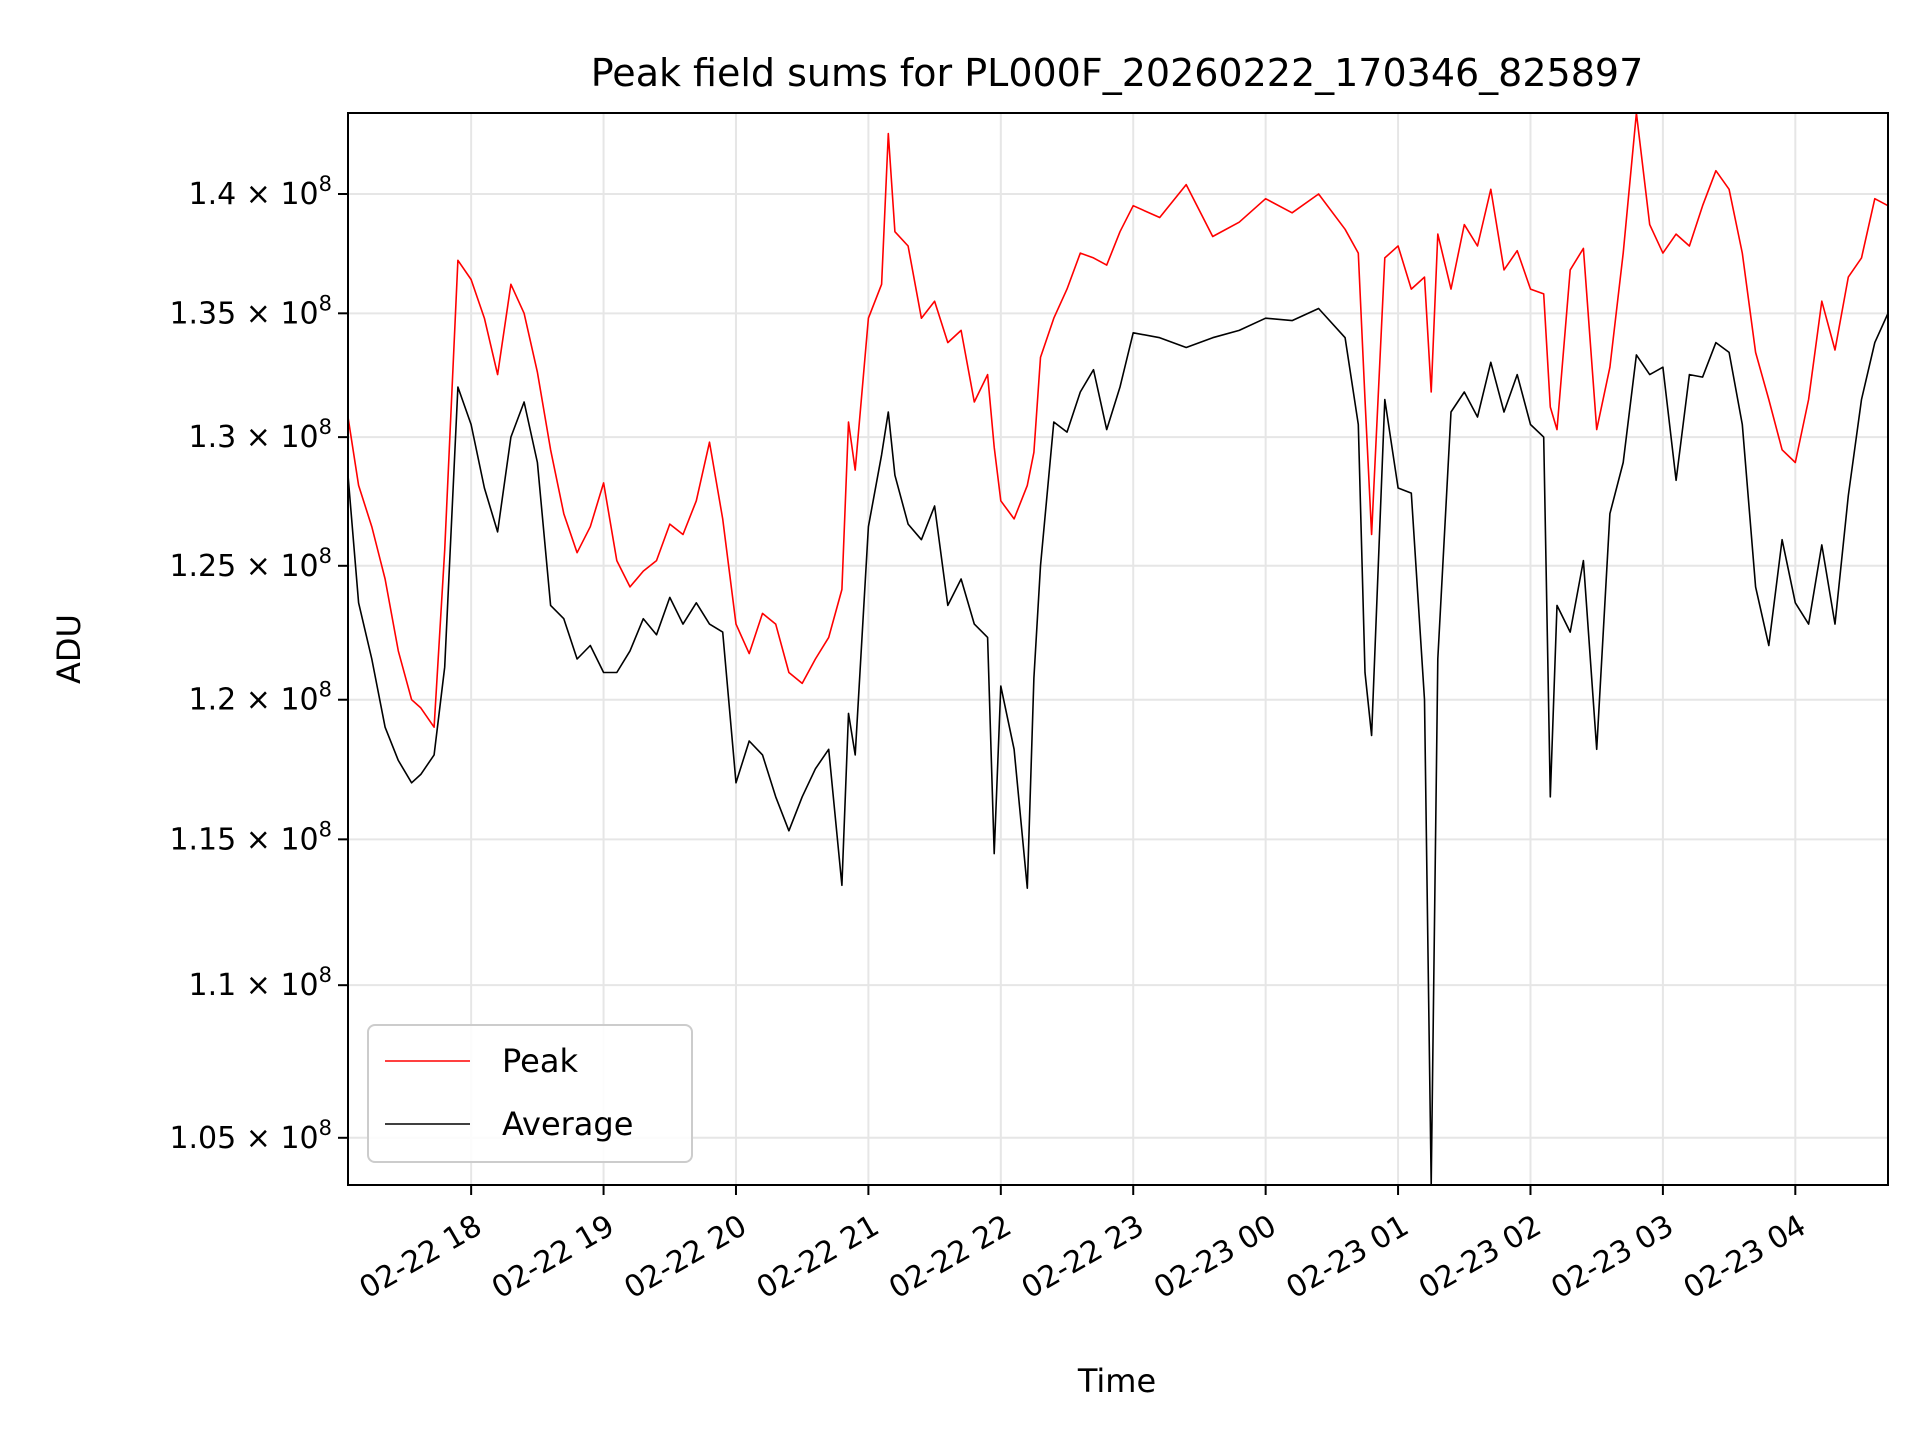 The image size is (1920, 1440). What do you see at coordinates (250, 564) in the screenshot?
I see `y-tick-label: 1.25 × 108` at bounding box center [250, 564].